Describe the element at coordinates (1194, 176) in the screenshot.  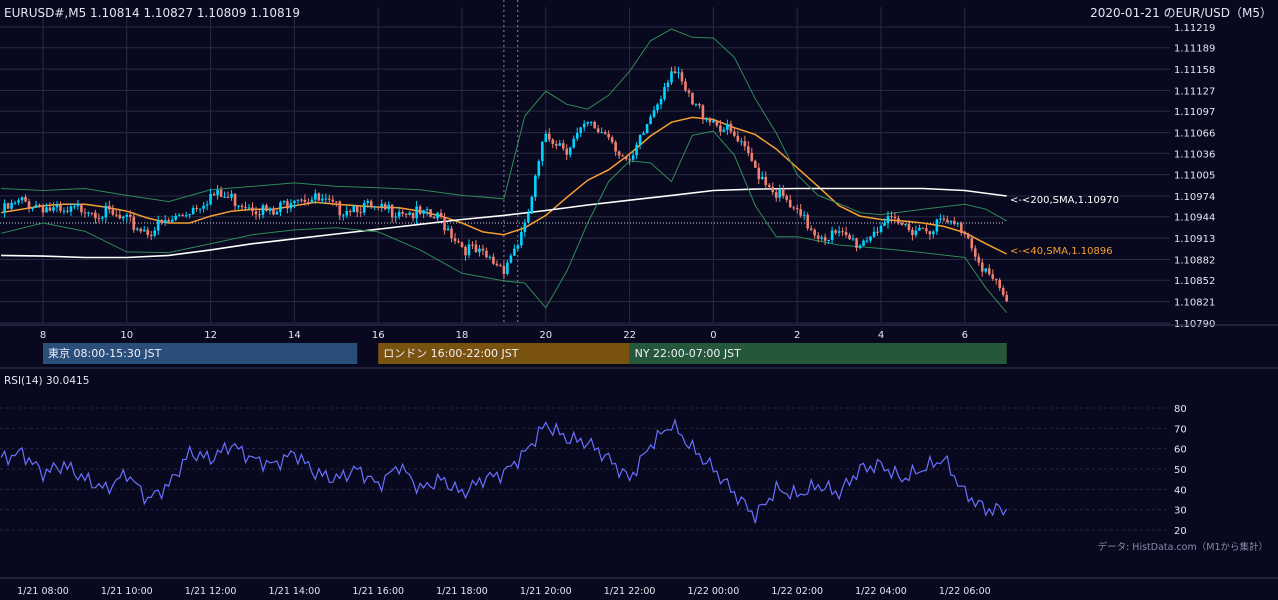
I see `y-tick-label: 1.11005` at that location.